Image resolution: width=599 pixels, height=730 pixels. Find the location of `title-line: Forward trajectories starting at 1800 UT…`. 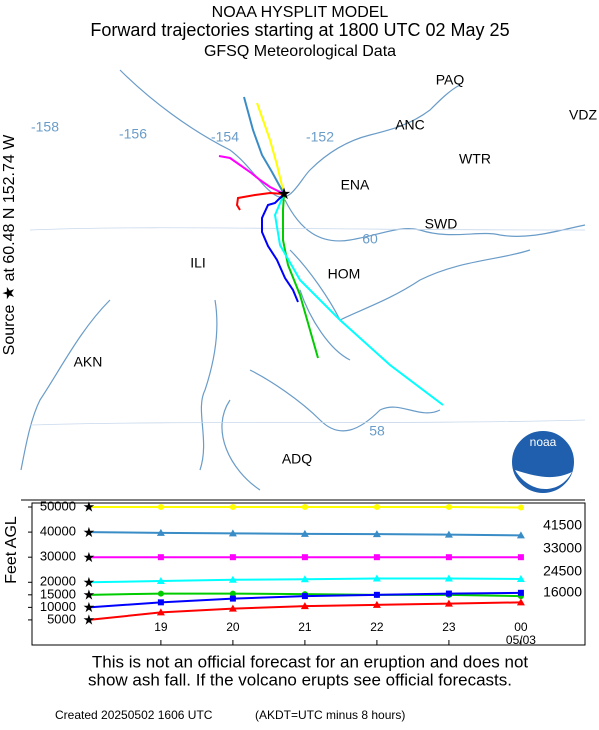

title-line: Forward trajectories starting at 1800 UT… is located at coordinates (299, 30).